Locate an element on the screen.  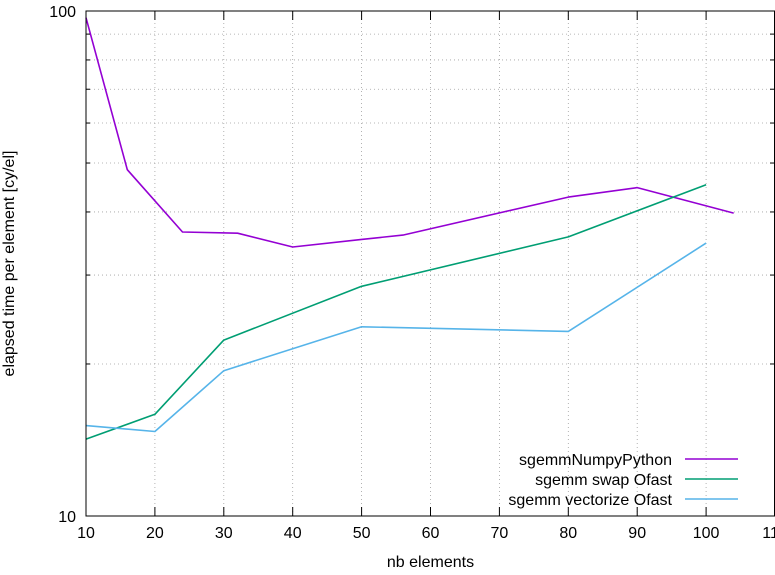
x-tick-label: 30 is located at coordinates (224, 533).